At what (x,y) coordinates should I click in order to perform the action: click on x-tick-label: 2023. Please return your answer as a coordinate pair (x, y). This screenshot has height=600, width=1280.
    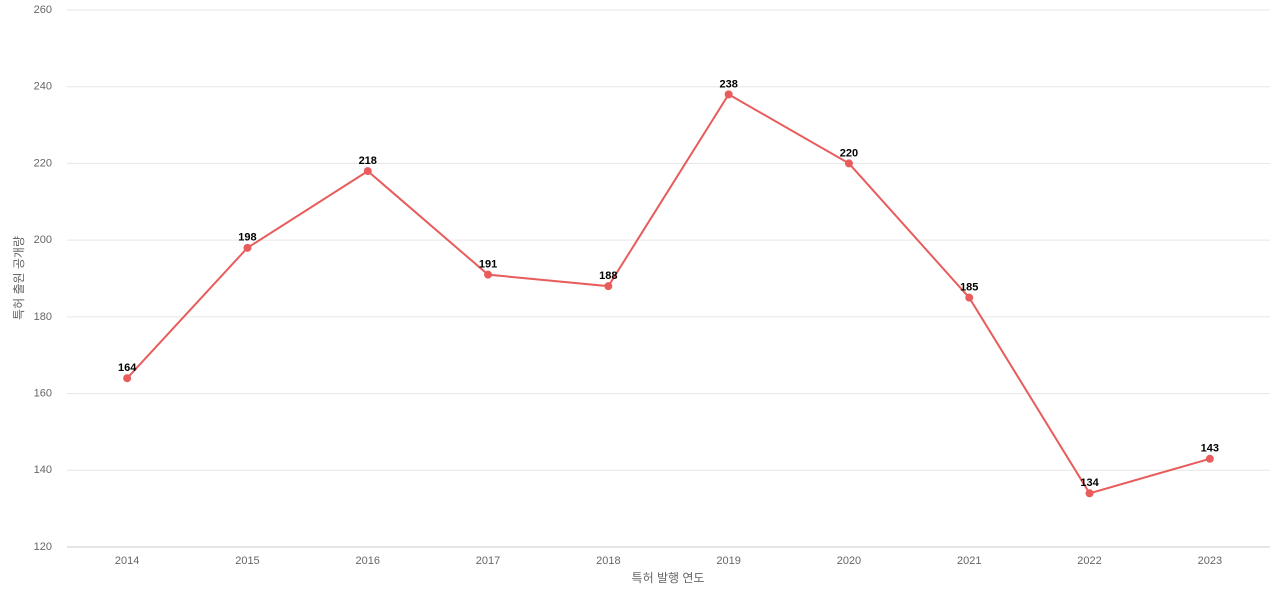
    Looking at the image, I should click on (1210, 561).